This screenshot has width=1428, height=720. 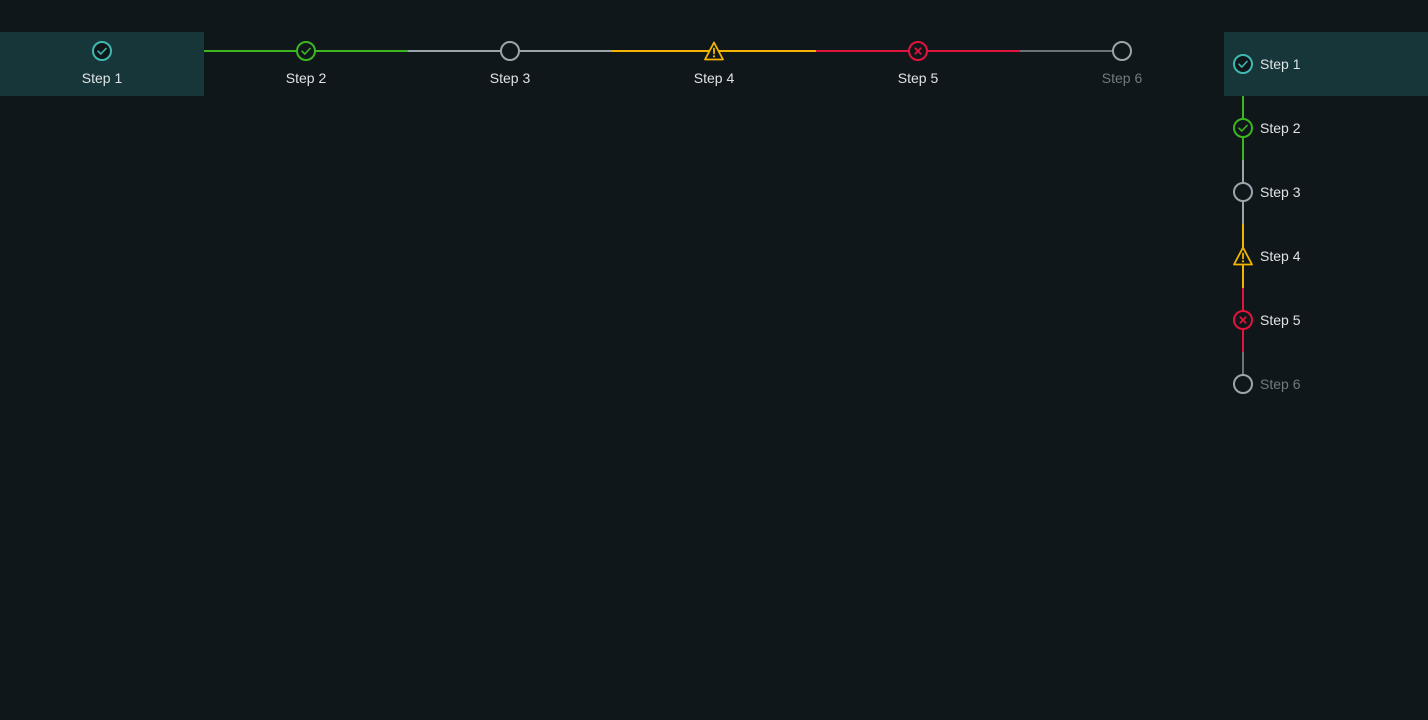 I want to click on vertical-stepper: Step 1 Step 2 Step 3, so click(x=1326, y=224).